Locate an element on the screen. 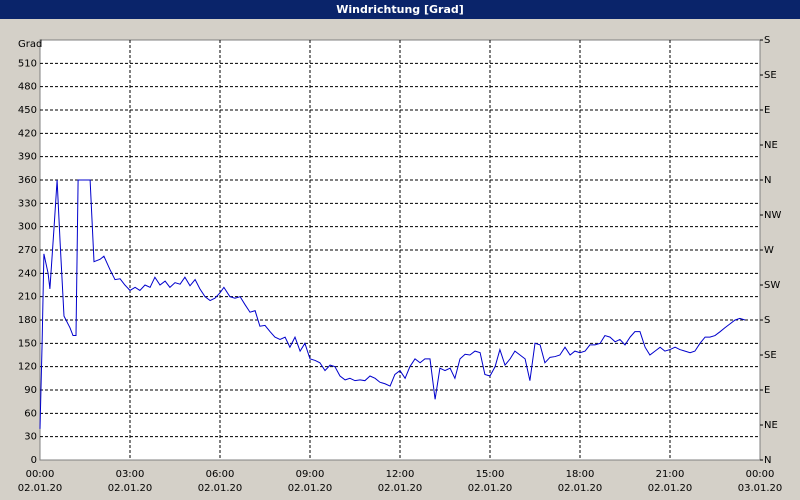  y2-tick-label: W is located at coordinates (769, 250).